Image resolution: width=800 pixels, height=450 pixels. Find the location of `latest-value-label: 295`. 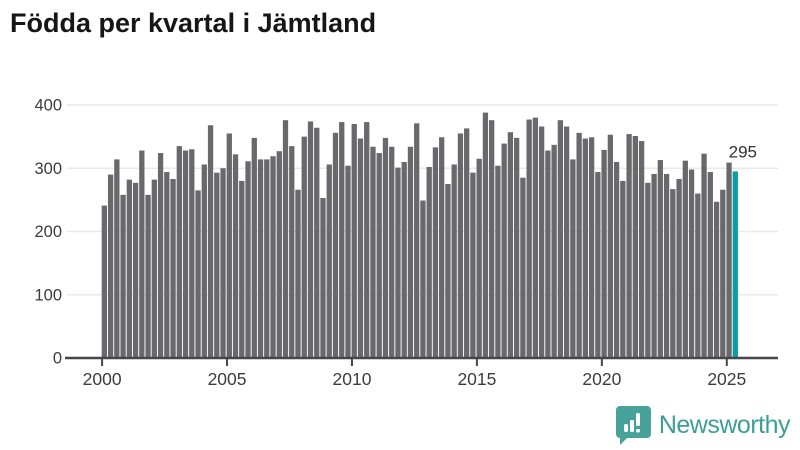

latest-value-label: 295 is located at coordinates (743, 151).